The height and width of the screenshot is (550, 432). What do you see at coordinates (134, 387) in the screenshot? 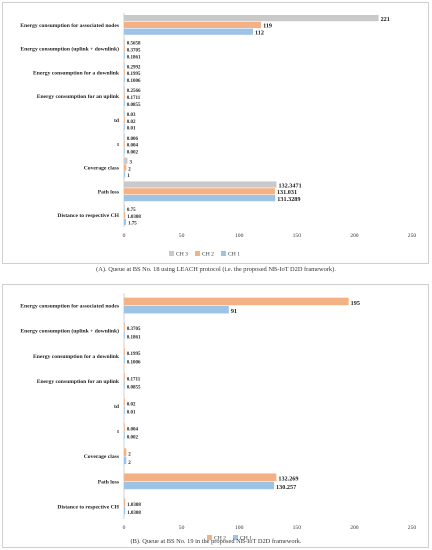
I see `data-label-b-ch1-3: 0.0855` at bounding box center [134, 387].